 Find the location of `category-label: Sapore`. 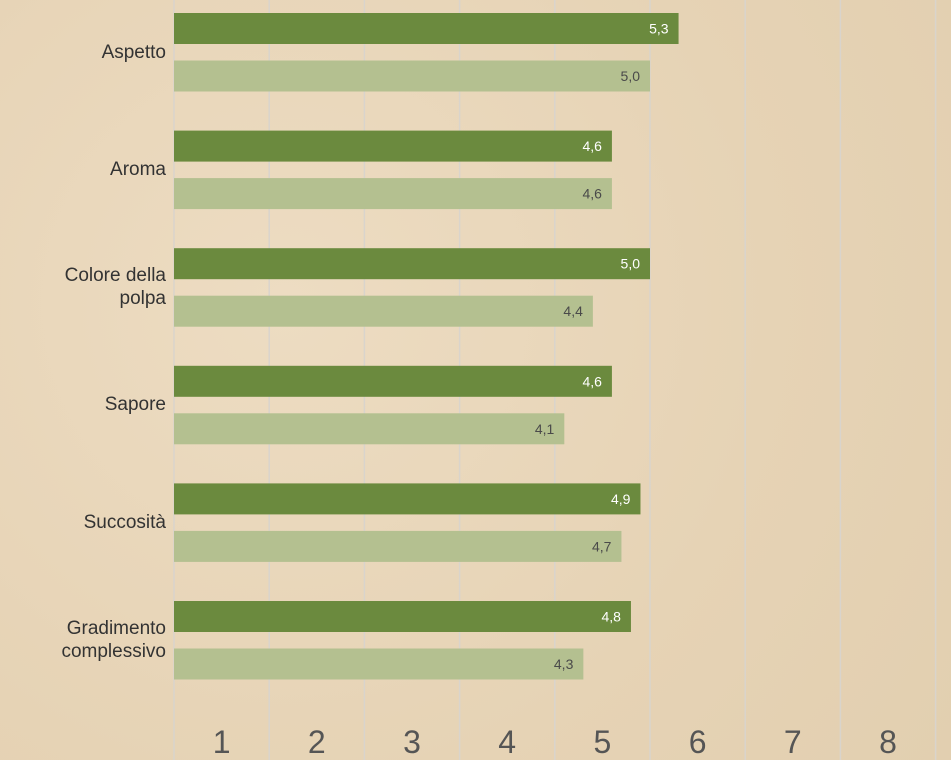

category-label: Sapore is located at coordinates (93, 405).